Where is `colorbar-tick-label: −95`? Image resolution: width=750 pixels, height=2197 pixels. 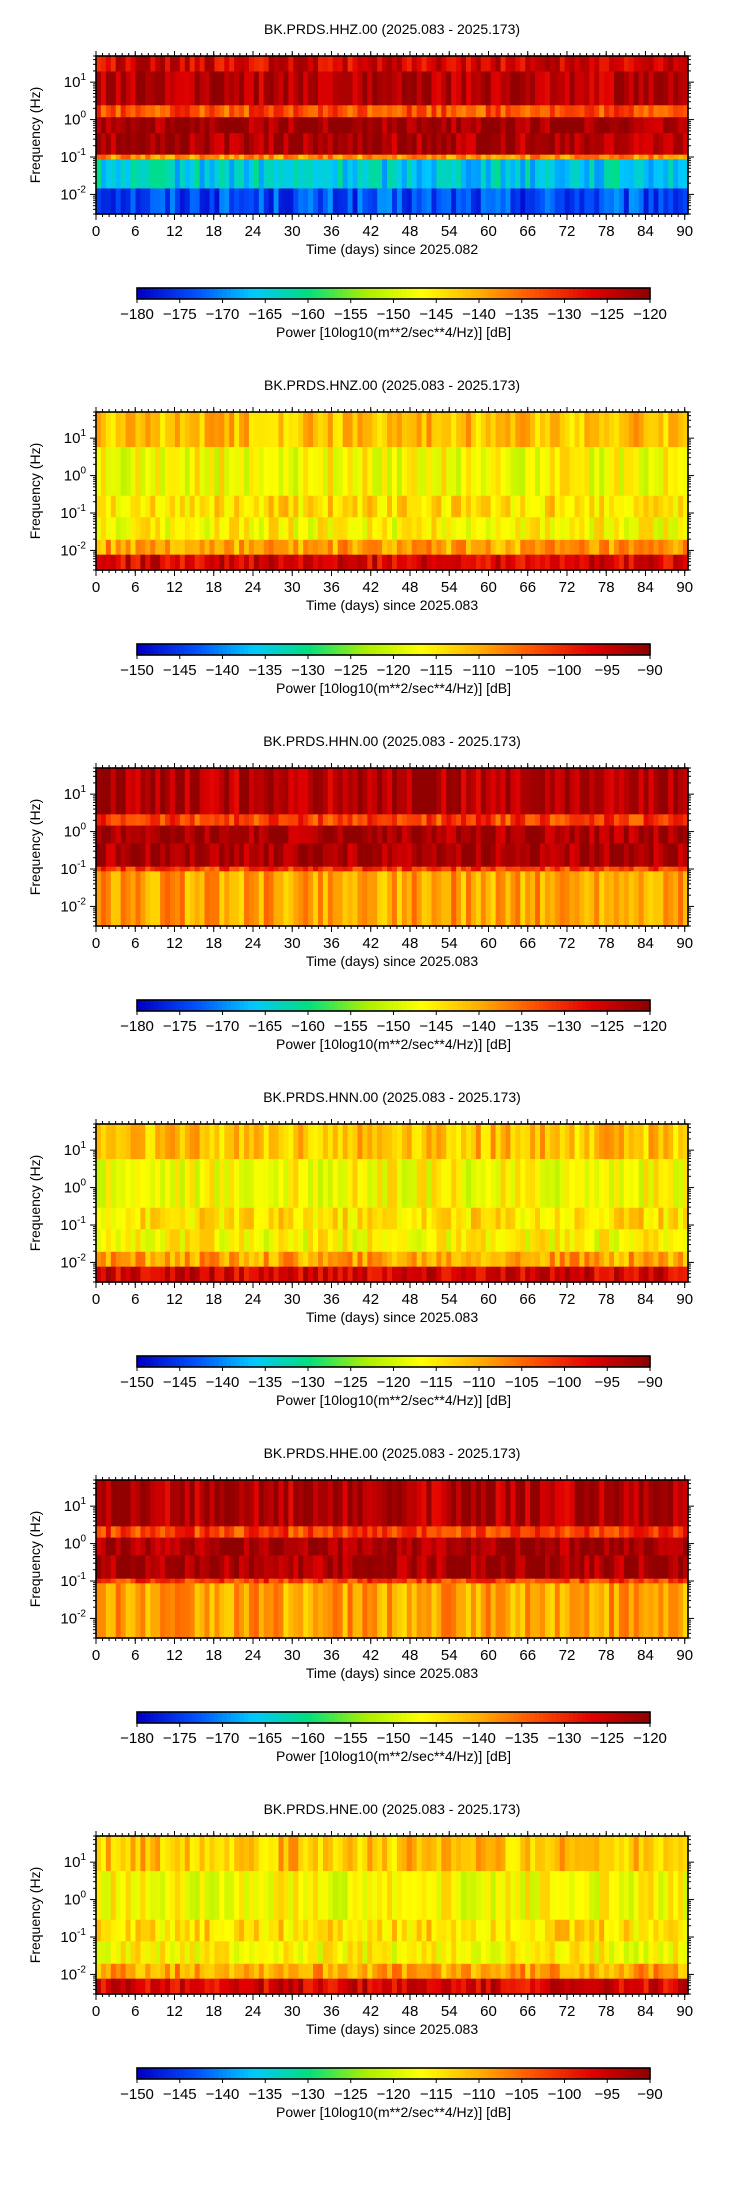
colorbar-tick-label: −95 is located at coordinates (607, 670).